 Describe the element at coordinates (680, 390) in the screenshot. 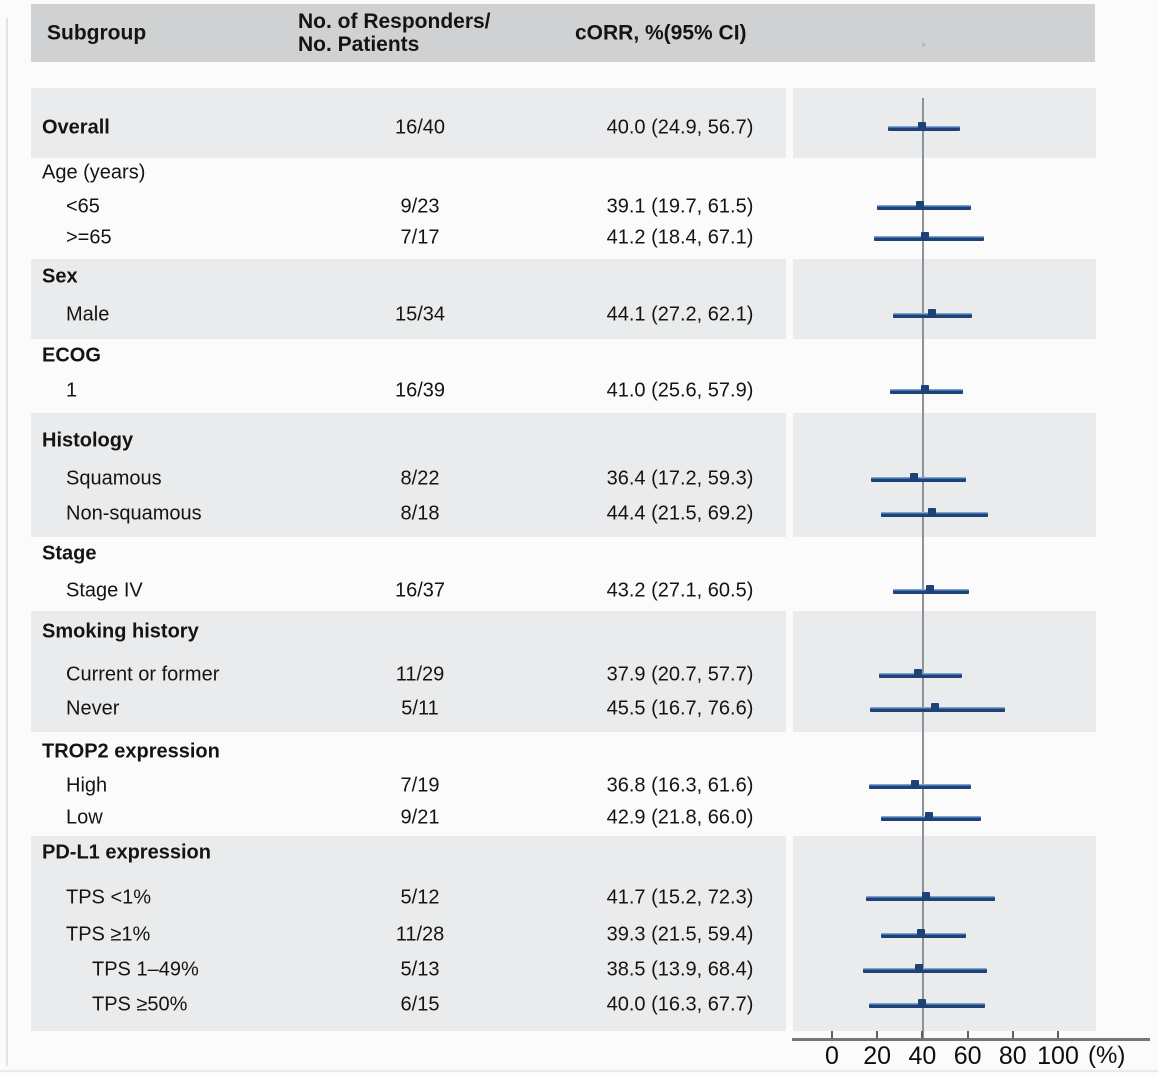

I see `corr-cell: 41.0 (25.6, 57.9)` at that location.